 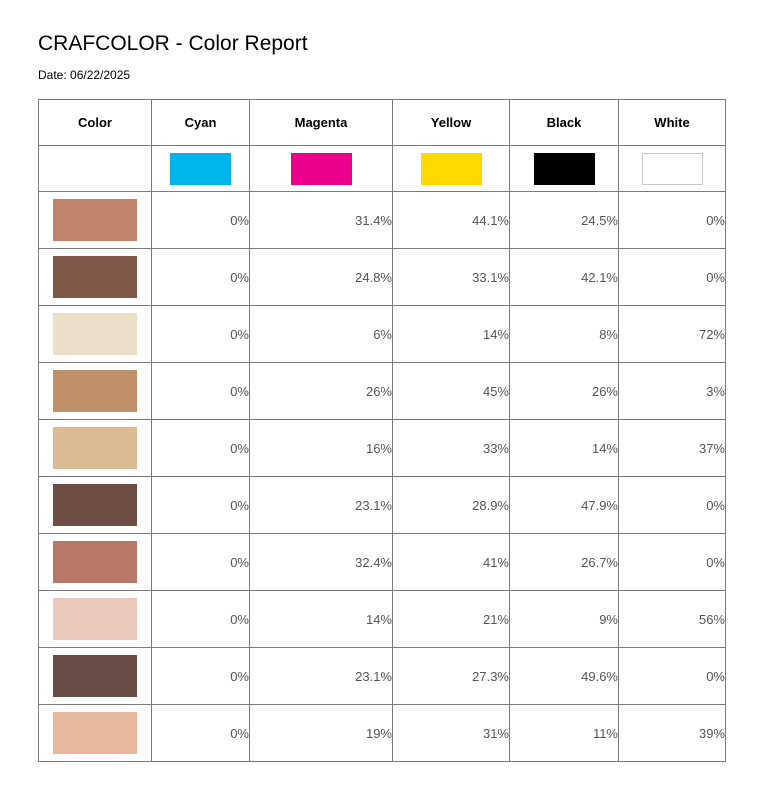 What do you see at coordinates (173, 43) in the screenshot?
I see `report-title: CRAFCOLOR - Color Report` at bounding box center [173, 43].